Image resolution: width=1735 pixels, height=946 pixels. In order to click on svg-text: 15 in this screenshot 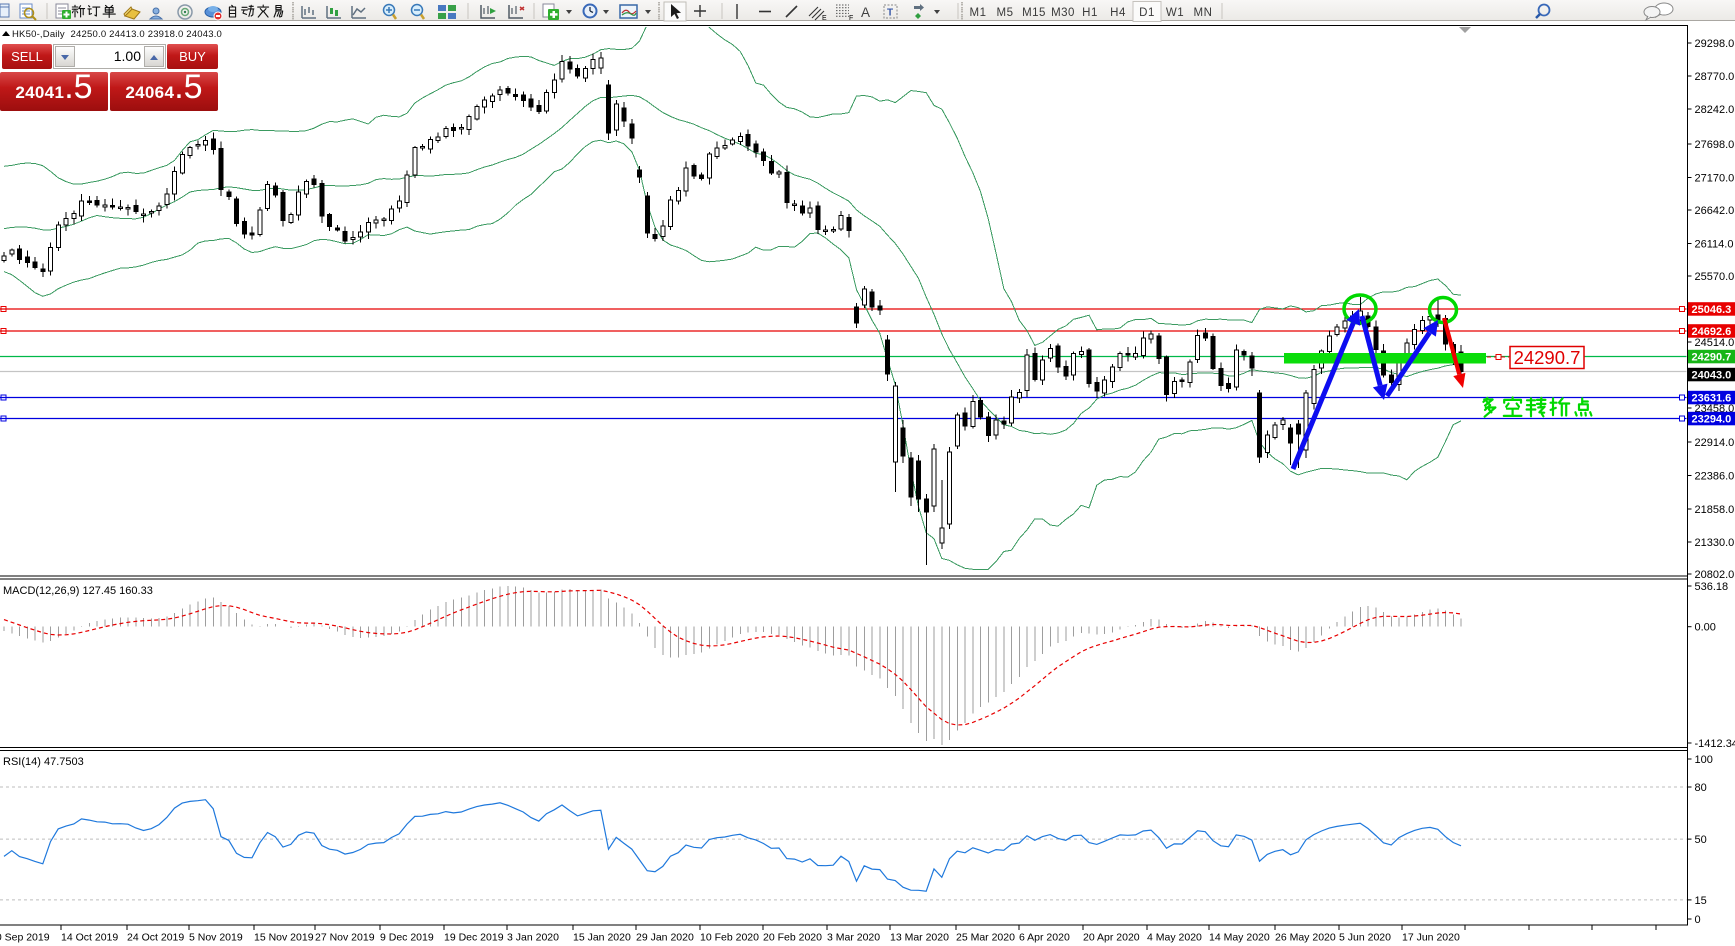, I will do `click(1701, 901)`.